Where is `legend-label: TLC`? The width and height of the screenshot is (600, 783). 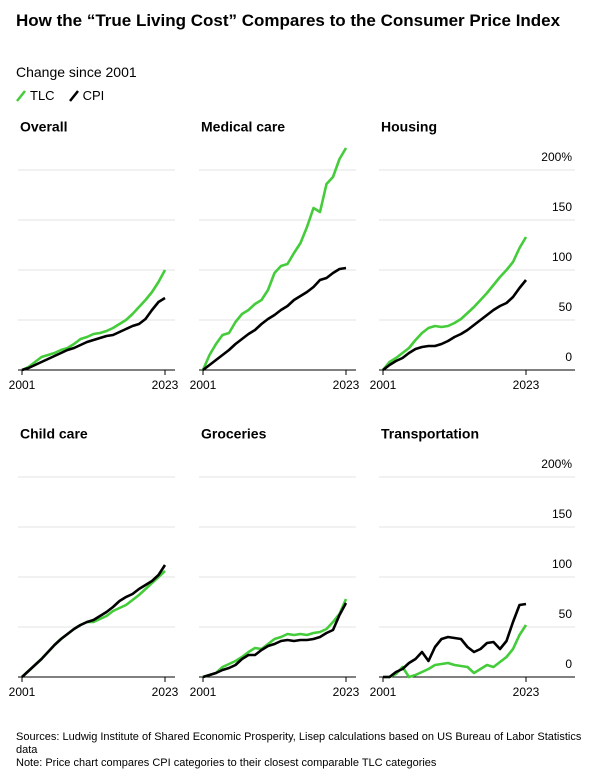
legend-label: TLC is located at coordinates (42, 95).